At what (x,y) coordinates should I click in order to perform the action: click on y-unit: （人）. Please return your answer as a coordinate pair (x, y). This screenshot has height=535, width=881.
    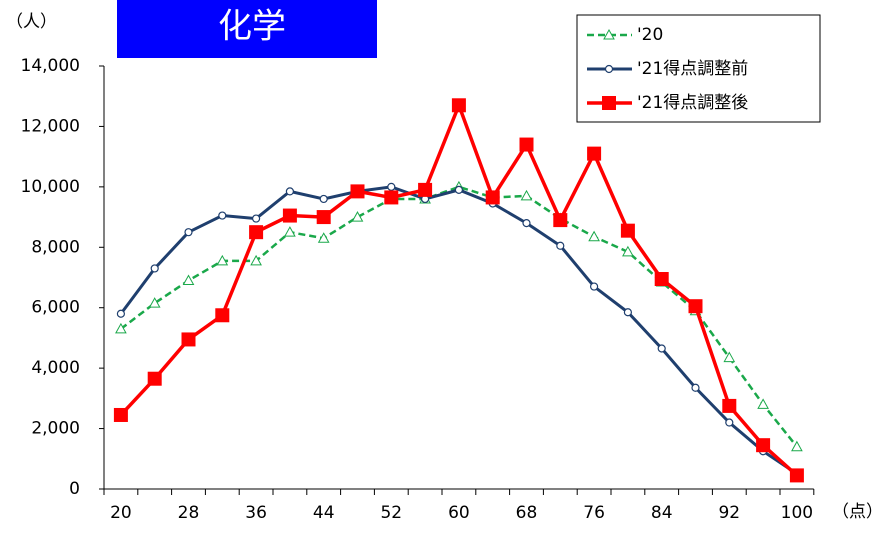
    Looking at the image, I should click on (31, 22).